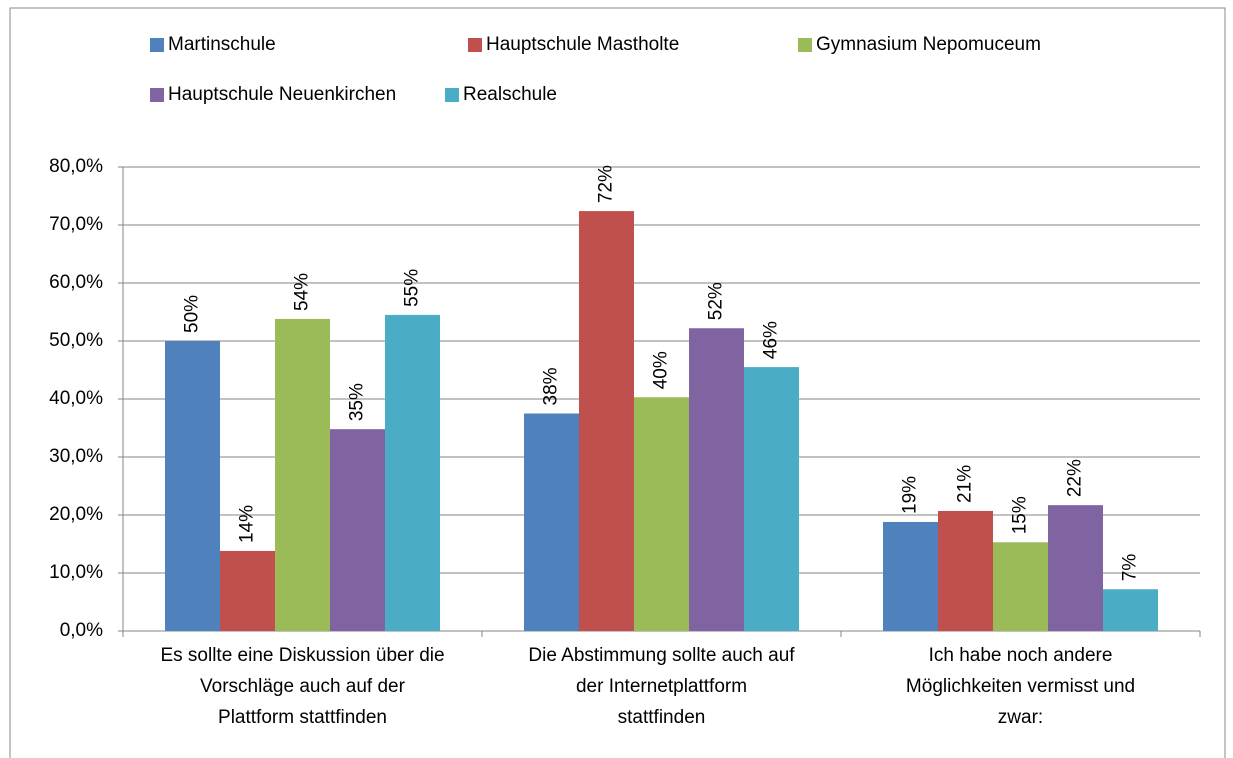 Image resolution: width=1233 pixels, height=758 pixels. Describe the element at coordinates (81, 630) in the screenshot. I see `y-tick-label: 0,0%` at that location.